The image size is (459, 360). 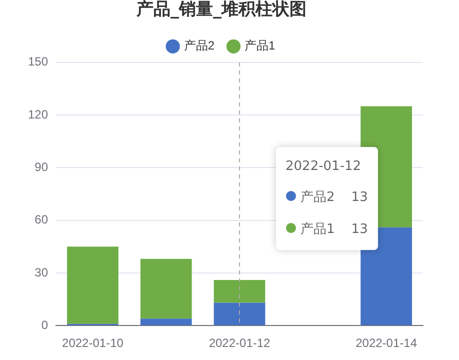 What do you see at coordinates (324, 166) in the screenshot?
I see `annotation: 2022-01-12` at bounding box center [324, 166].